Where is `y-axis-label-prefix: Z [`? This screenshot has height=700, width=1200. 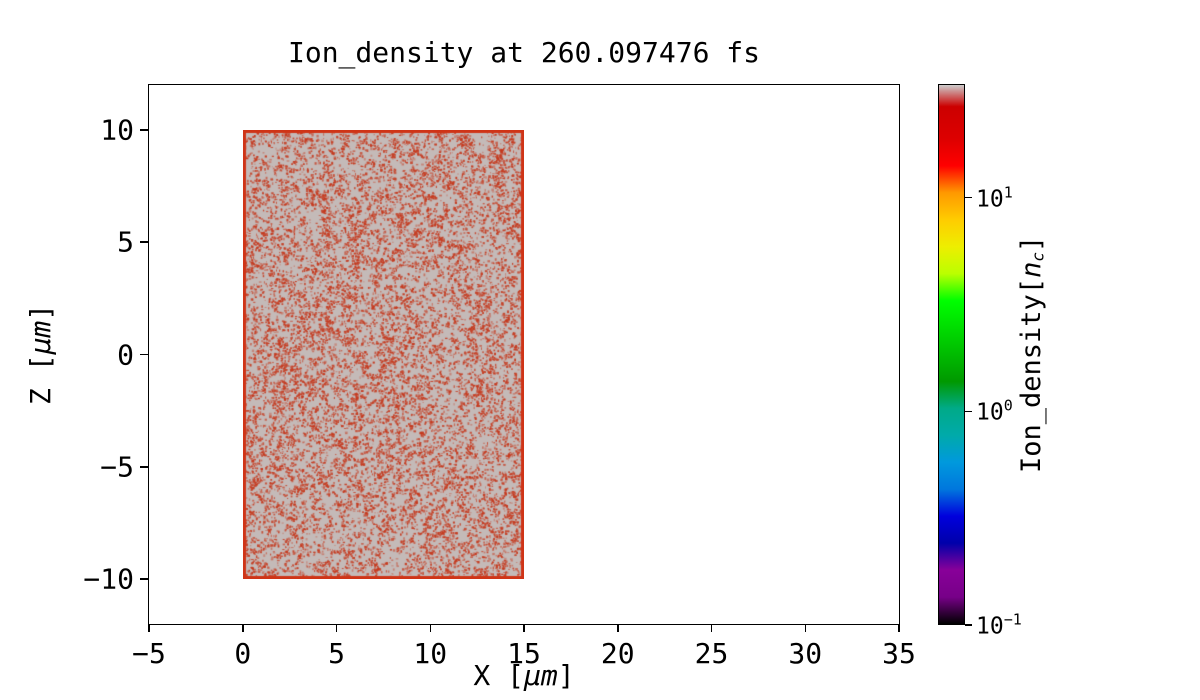 y-axis-label-prefix: Z [ is located at coordinates (40, 380).